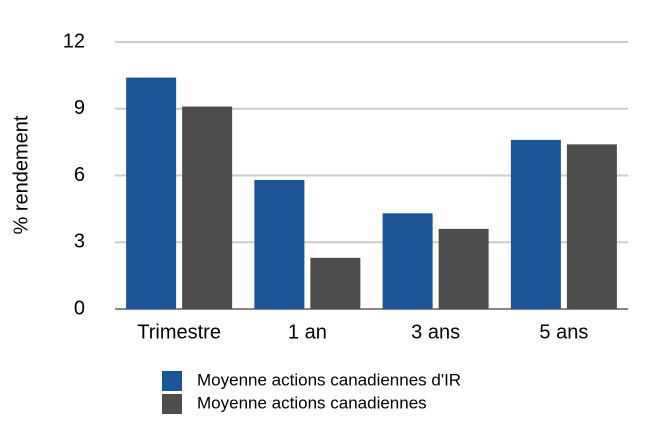  What do you see at coordinates (563, 332) in the screenshot?
I see `x-tick-label: 5 ans` at bounding box center [563, 332].